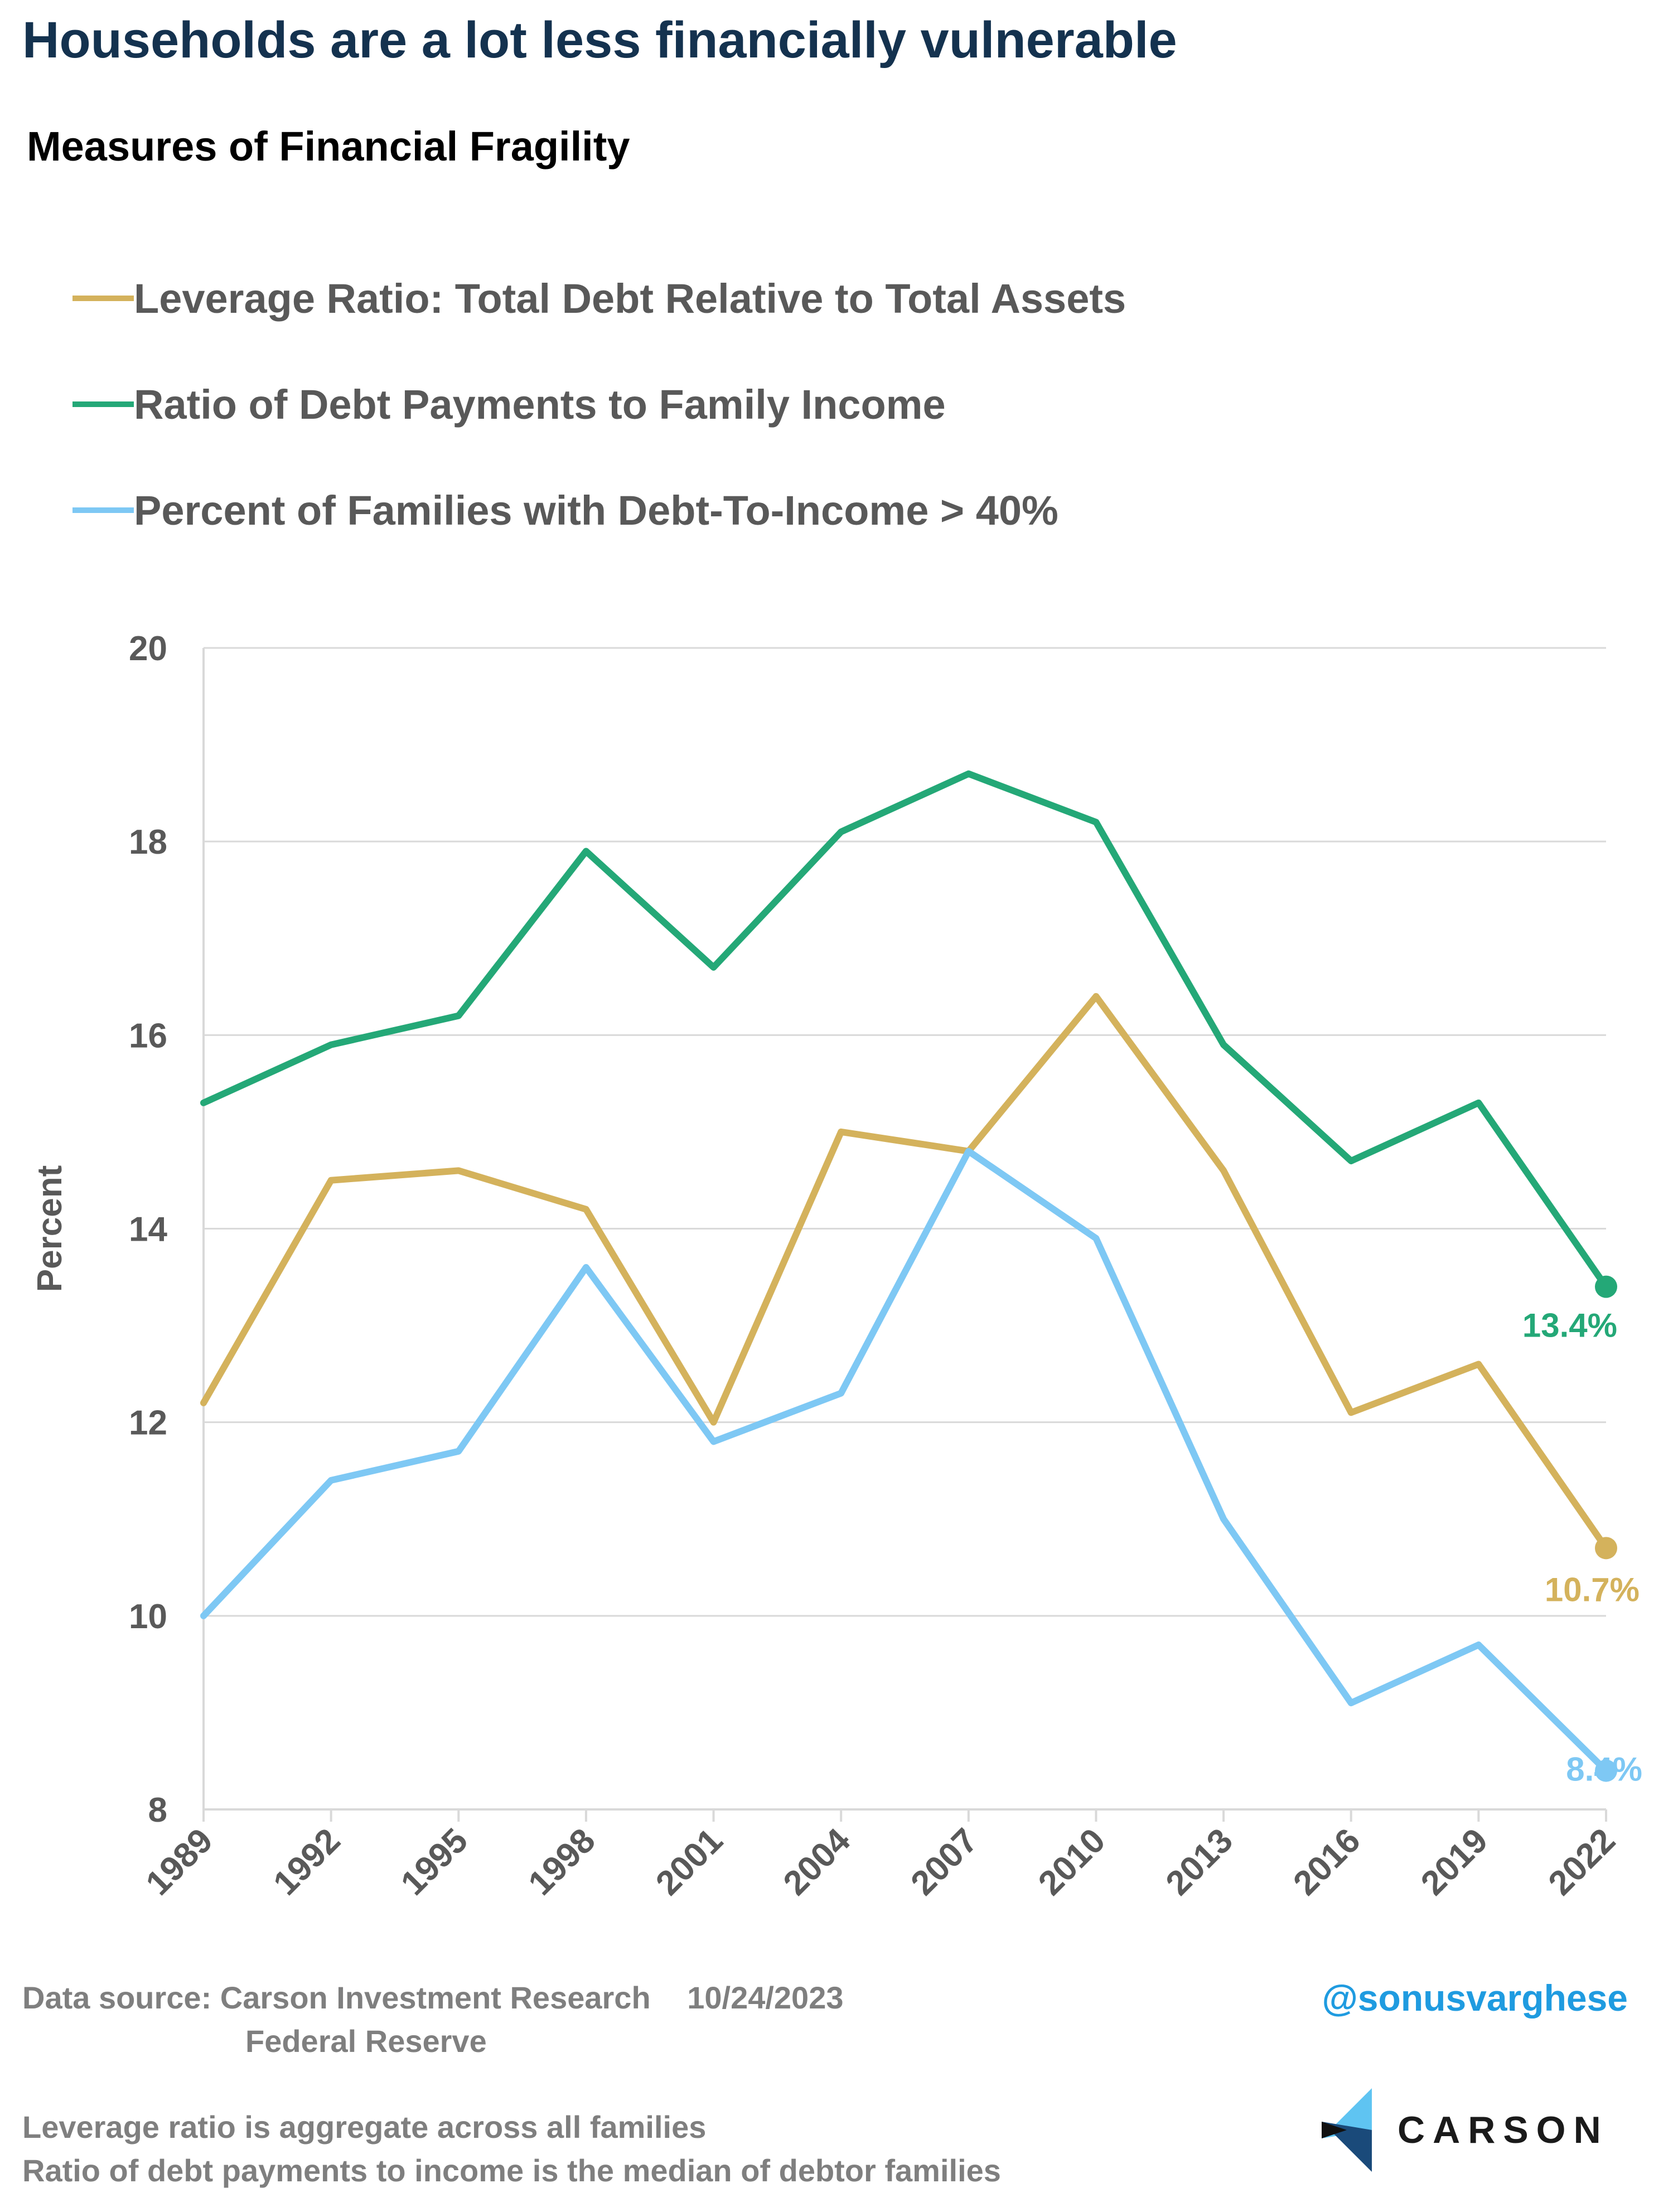 The image size is (1678, 2212). What do you see at coordinates (1582, 1862) in the screenshot?
I see `x-tick-label: 2022` at bounding box center [1582, 1862].